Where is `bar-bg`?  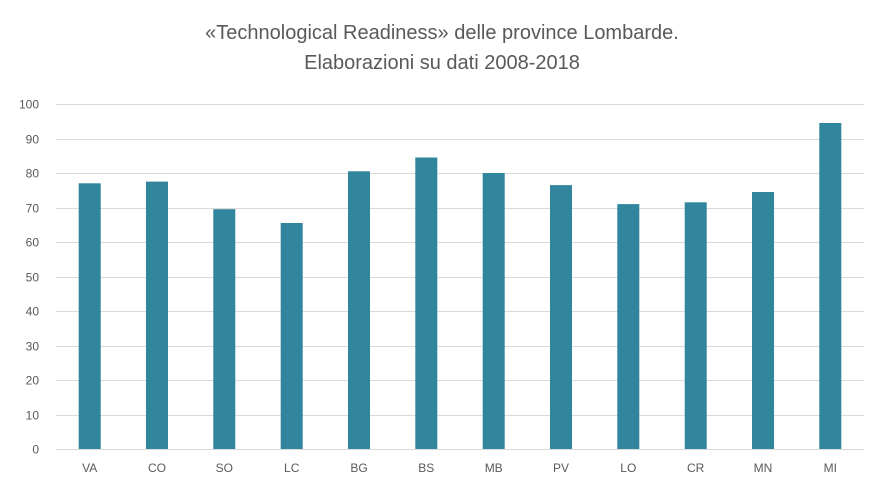
bar-bg is located at coordinates (359, 310).